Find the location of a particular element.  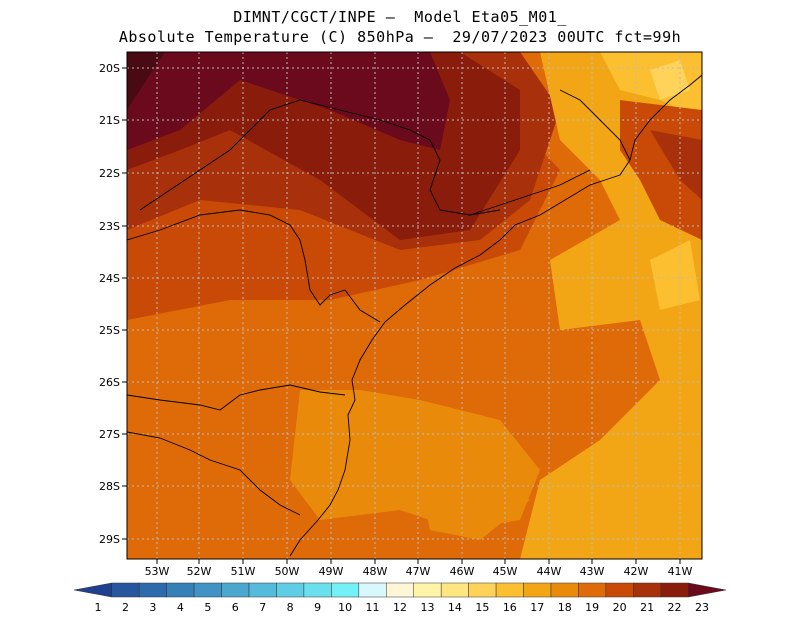

lon-label: 47W is located at coordinates (418, 571).